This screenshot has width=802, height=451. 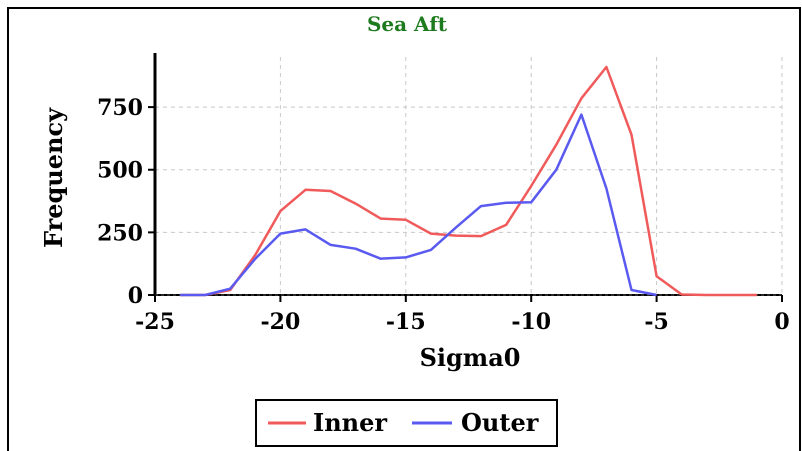 I want to click on y-tick-label: 0, so click(x=135, y=296).